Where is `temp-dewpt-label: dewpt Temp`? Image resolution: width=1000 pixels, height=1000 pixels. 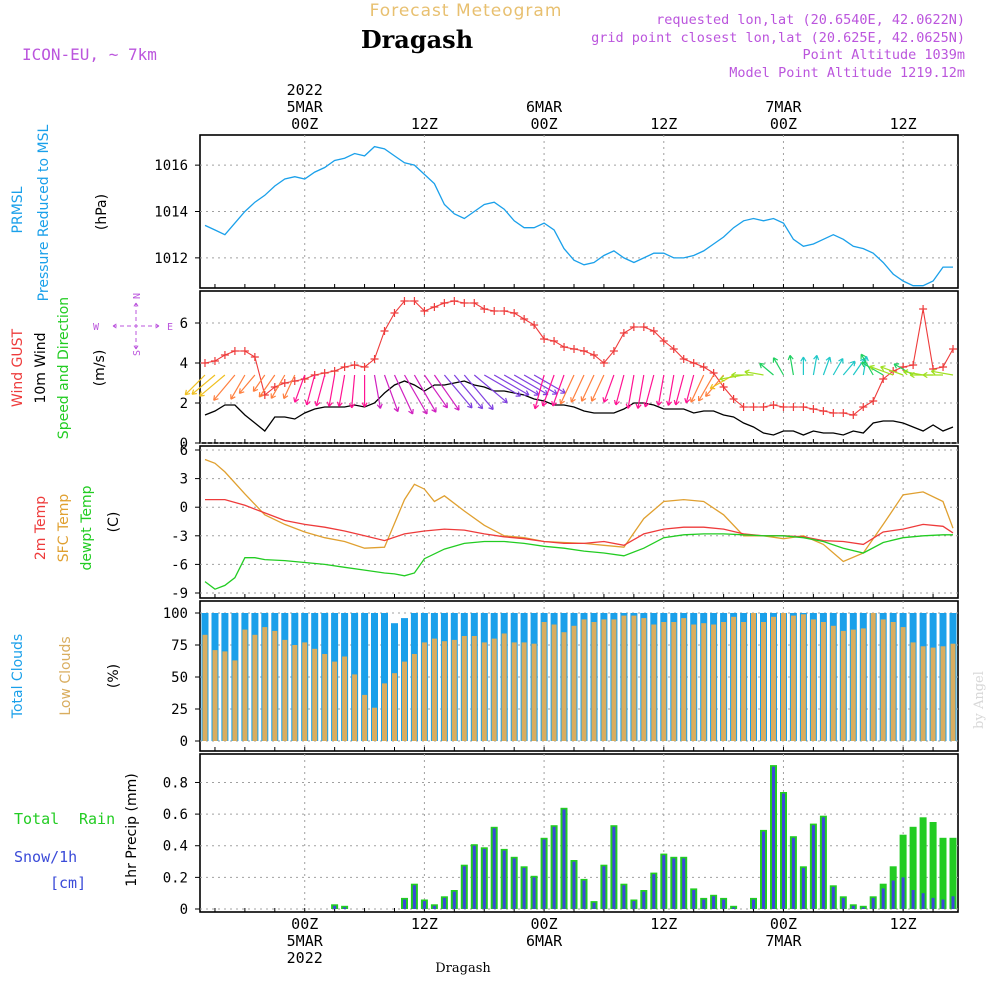
temp-dewpt-label: dewpt Temp is located at coordinates (87, 527).